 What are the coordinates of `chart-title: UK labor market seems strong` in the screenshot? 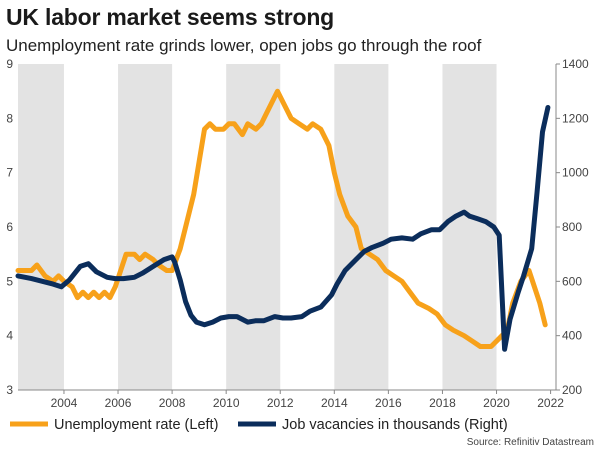 It's located at (170, 17).